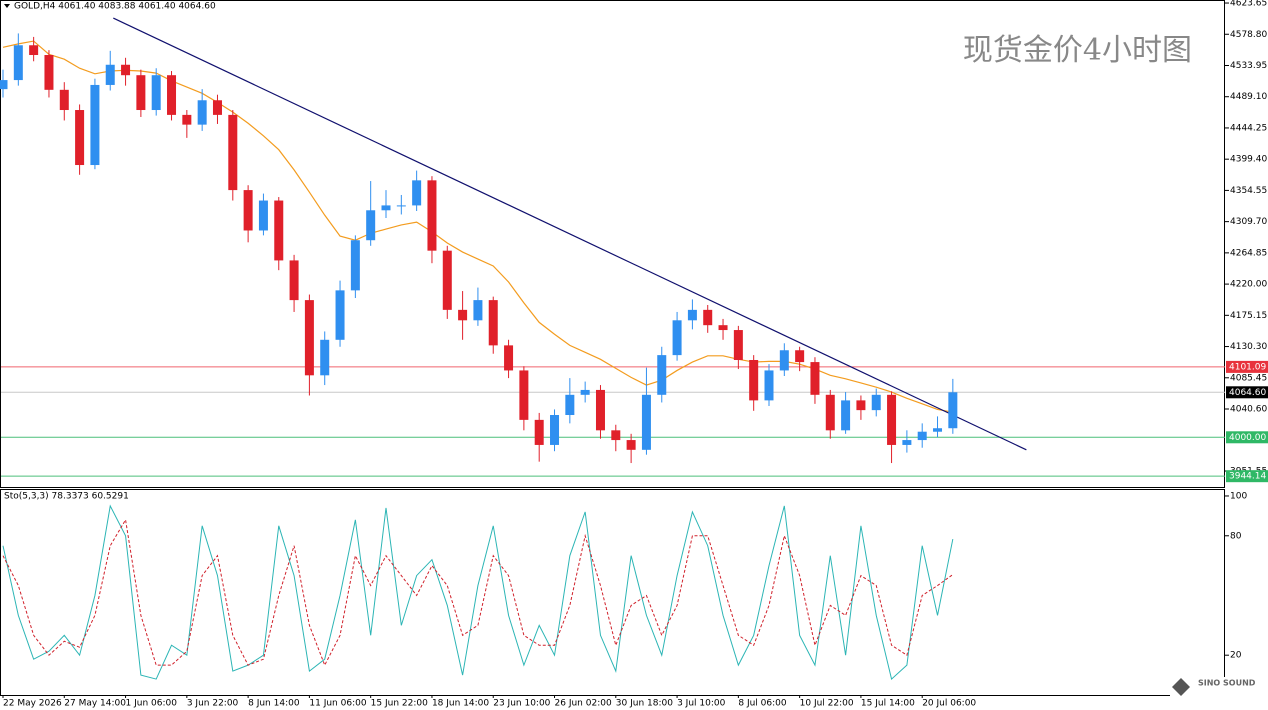  I want to click on y-tick-label: 4264.85, so click(1248, 253).